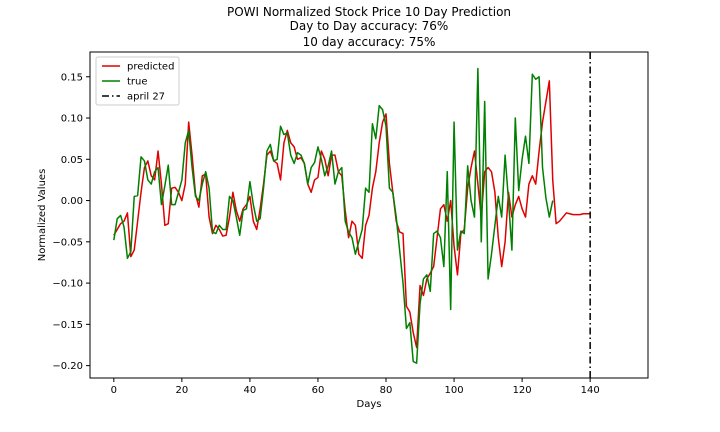 The image size is (720, 432). Describe the element at coordinates (250, 390) in the screenshot. I see `x-tick-label: 40` at that location.